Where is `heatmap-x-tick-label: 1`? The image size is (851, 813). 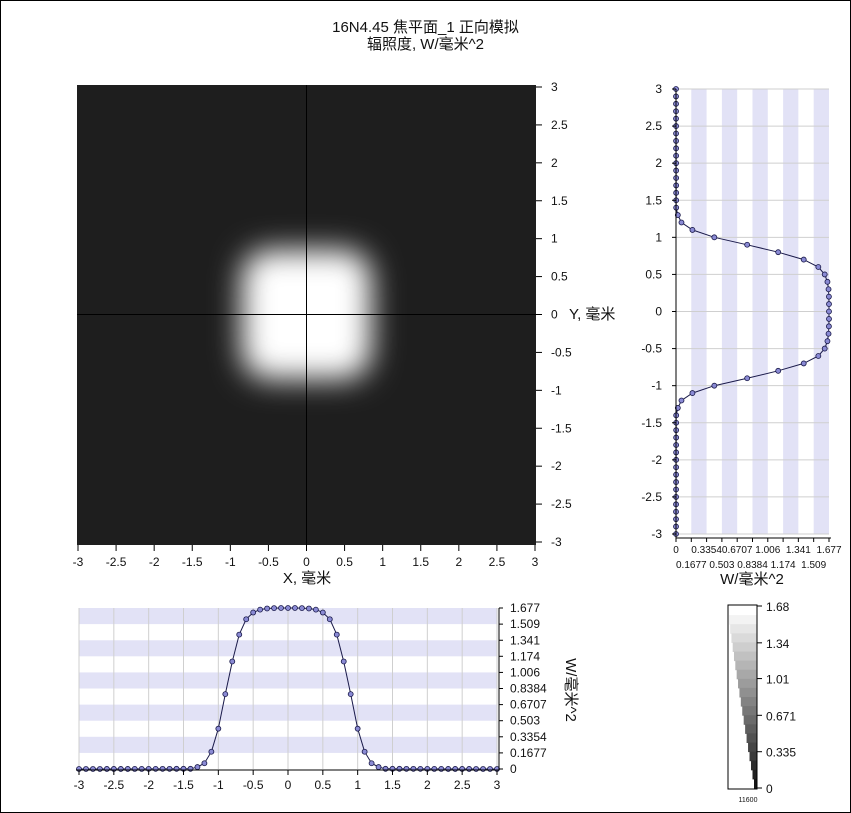
heatmap-x-tick-label: 1 is located at coordinates (382, 562).